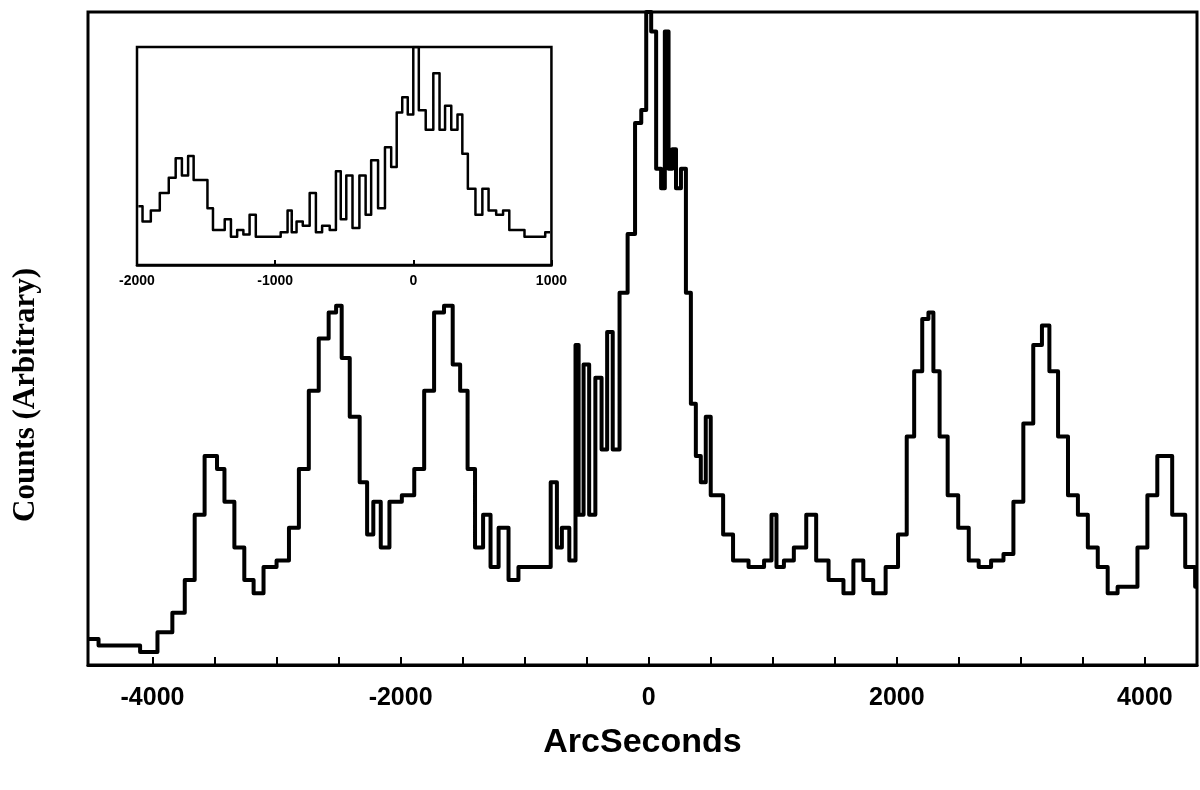  I want to click on x-tick-label: 2000, so click(896, 695).